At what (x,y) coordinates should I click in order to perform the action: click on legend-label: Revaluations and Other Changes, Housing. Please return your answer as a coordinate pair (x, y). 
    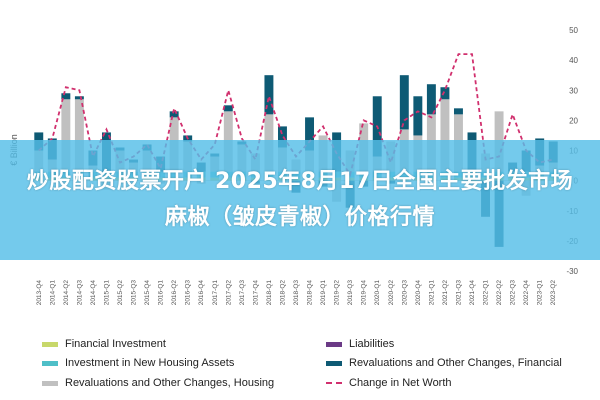
    Looking at the image, I should click on (170, 383).